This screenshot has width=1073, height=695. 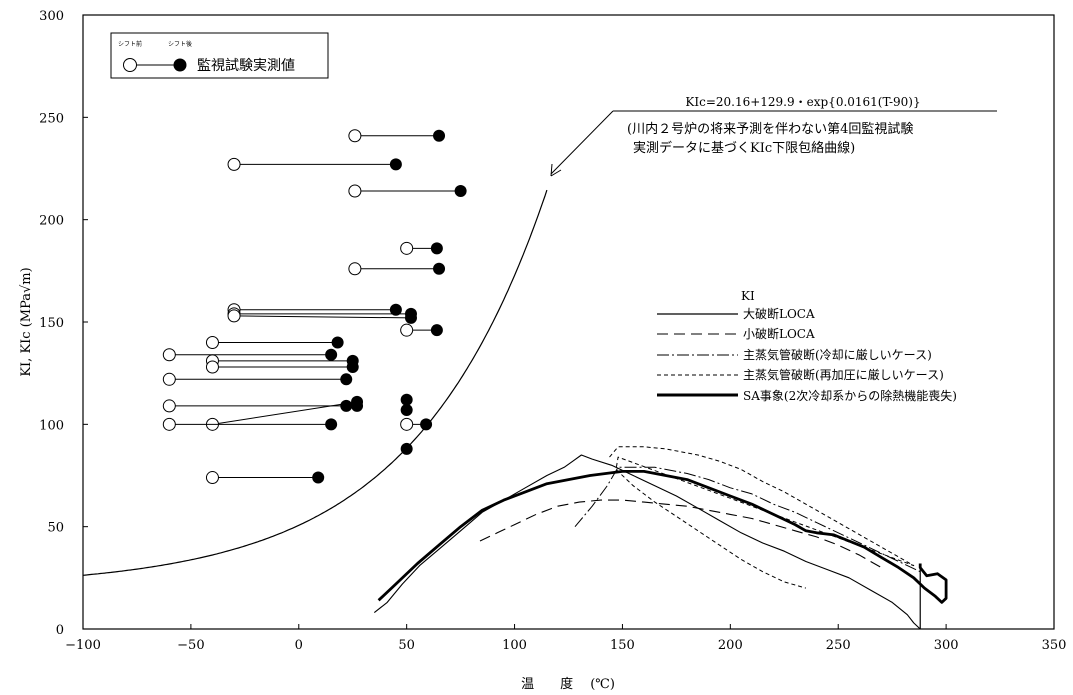 What do you see at coordinates (51, 323) in the screenshot?
I see `y-tick-label: 150` at bounding box center [51, 323].